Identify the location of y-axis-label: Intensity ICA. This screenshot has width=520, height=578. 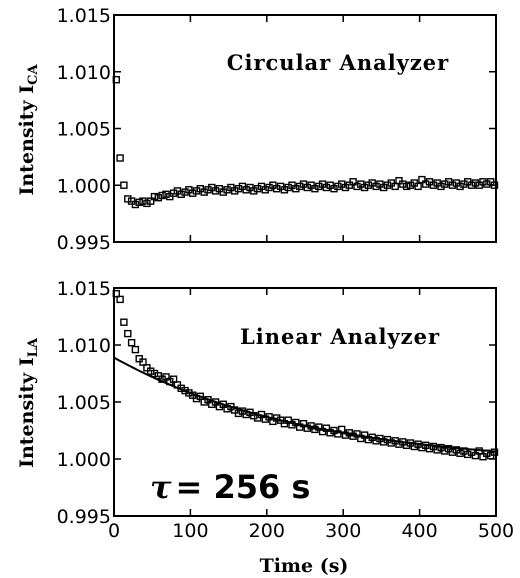
(28, 130).